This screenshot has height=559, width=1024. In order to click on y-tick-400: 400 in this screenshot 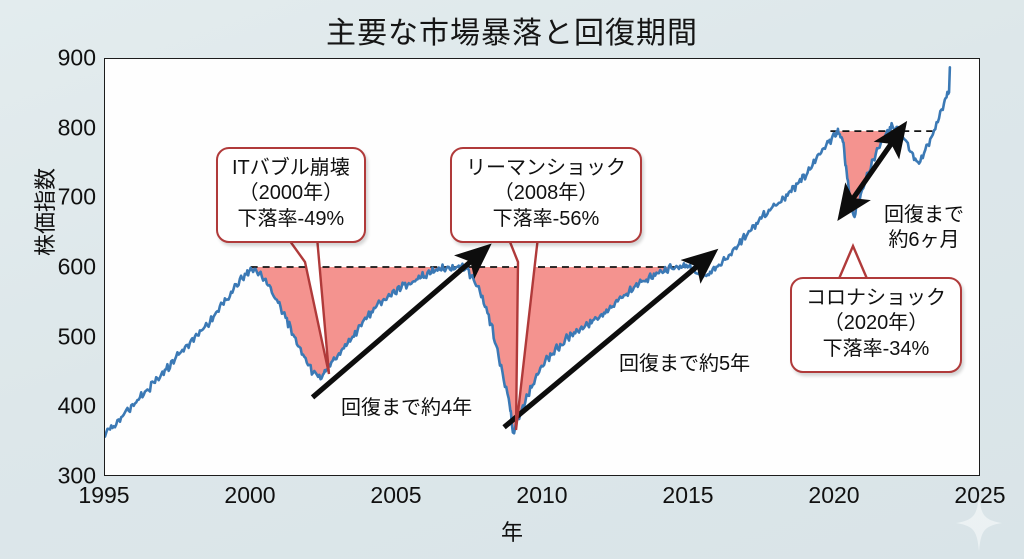, I will do `click(76, 405)`.